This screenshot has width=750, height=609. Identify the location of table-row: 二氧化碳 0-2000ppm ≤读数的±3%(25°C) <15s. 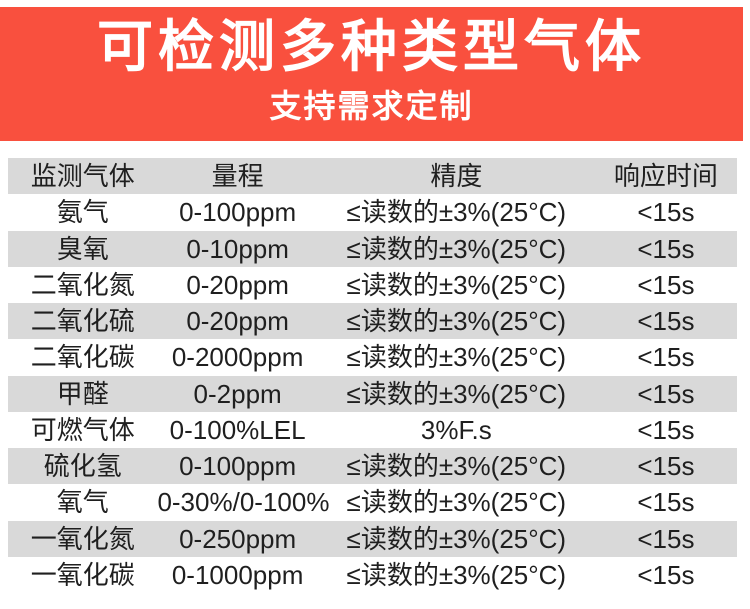
(372, 357).